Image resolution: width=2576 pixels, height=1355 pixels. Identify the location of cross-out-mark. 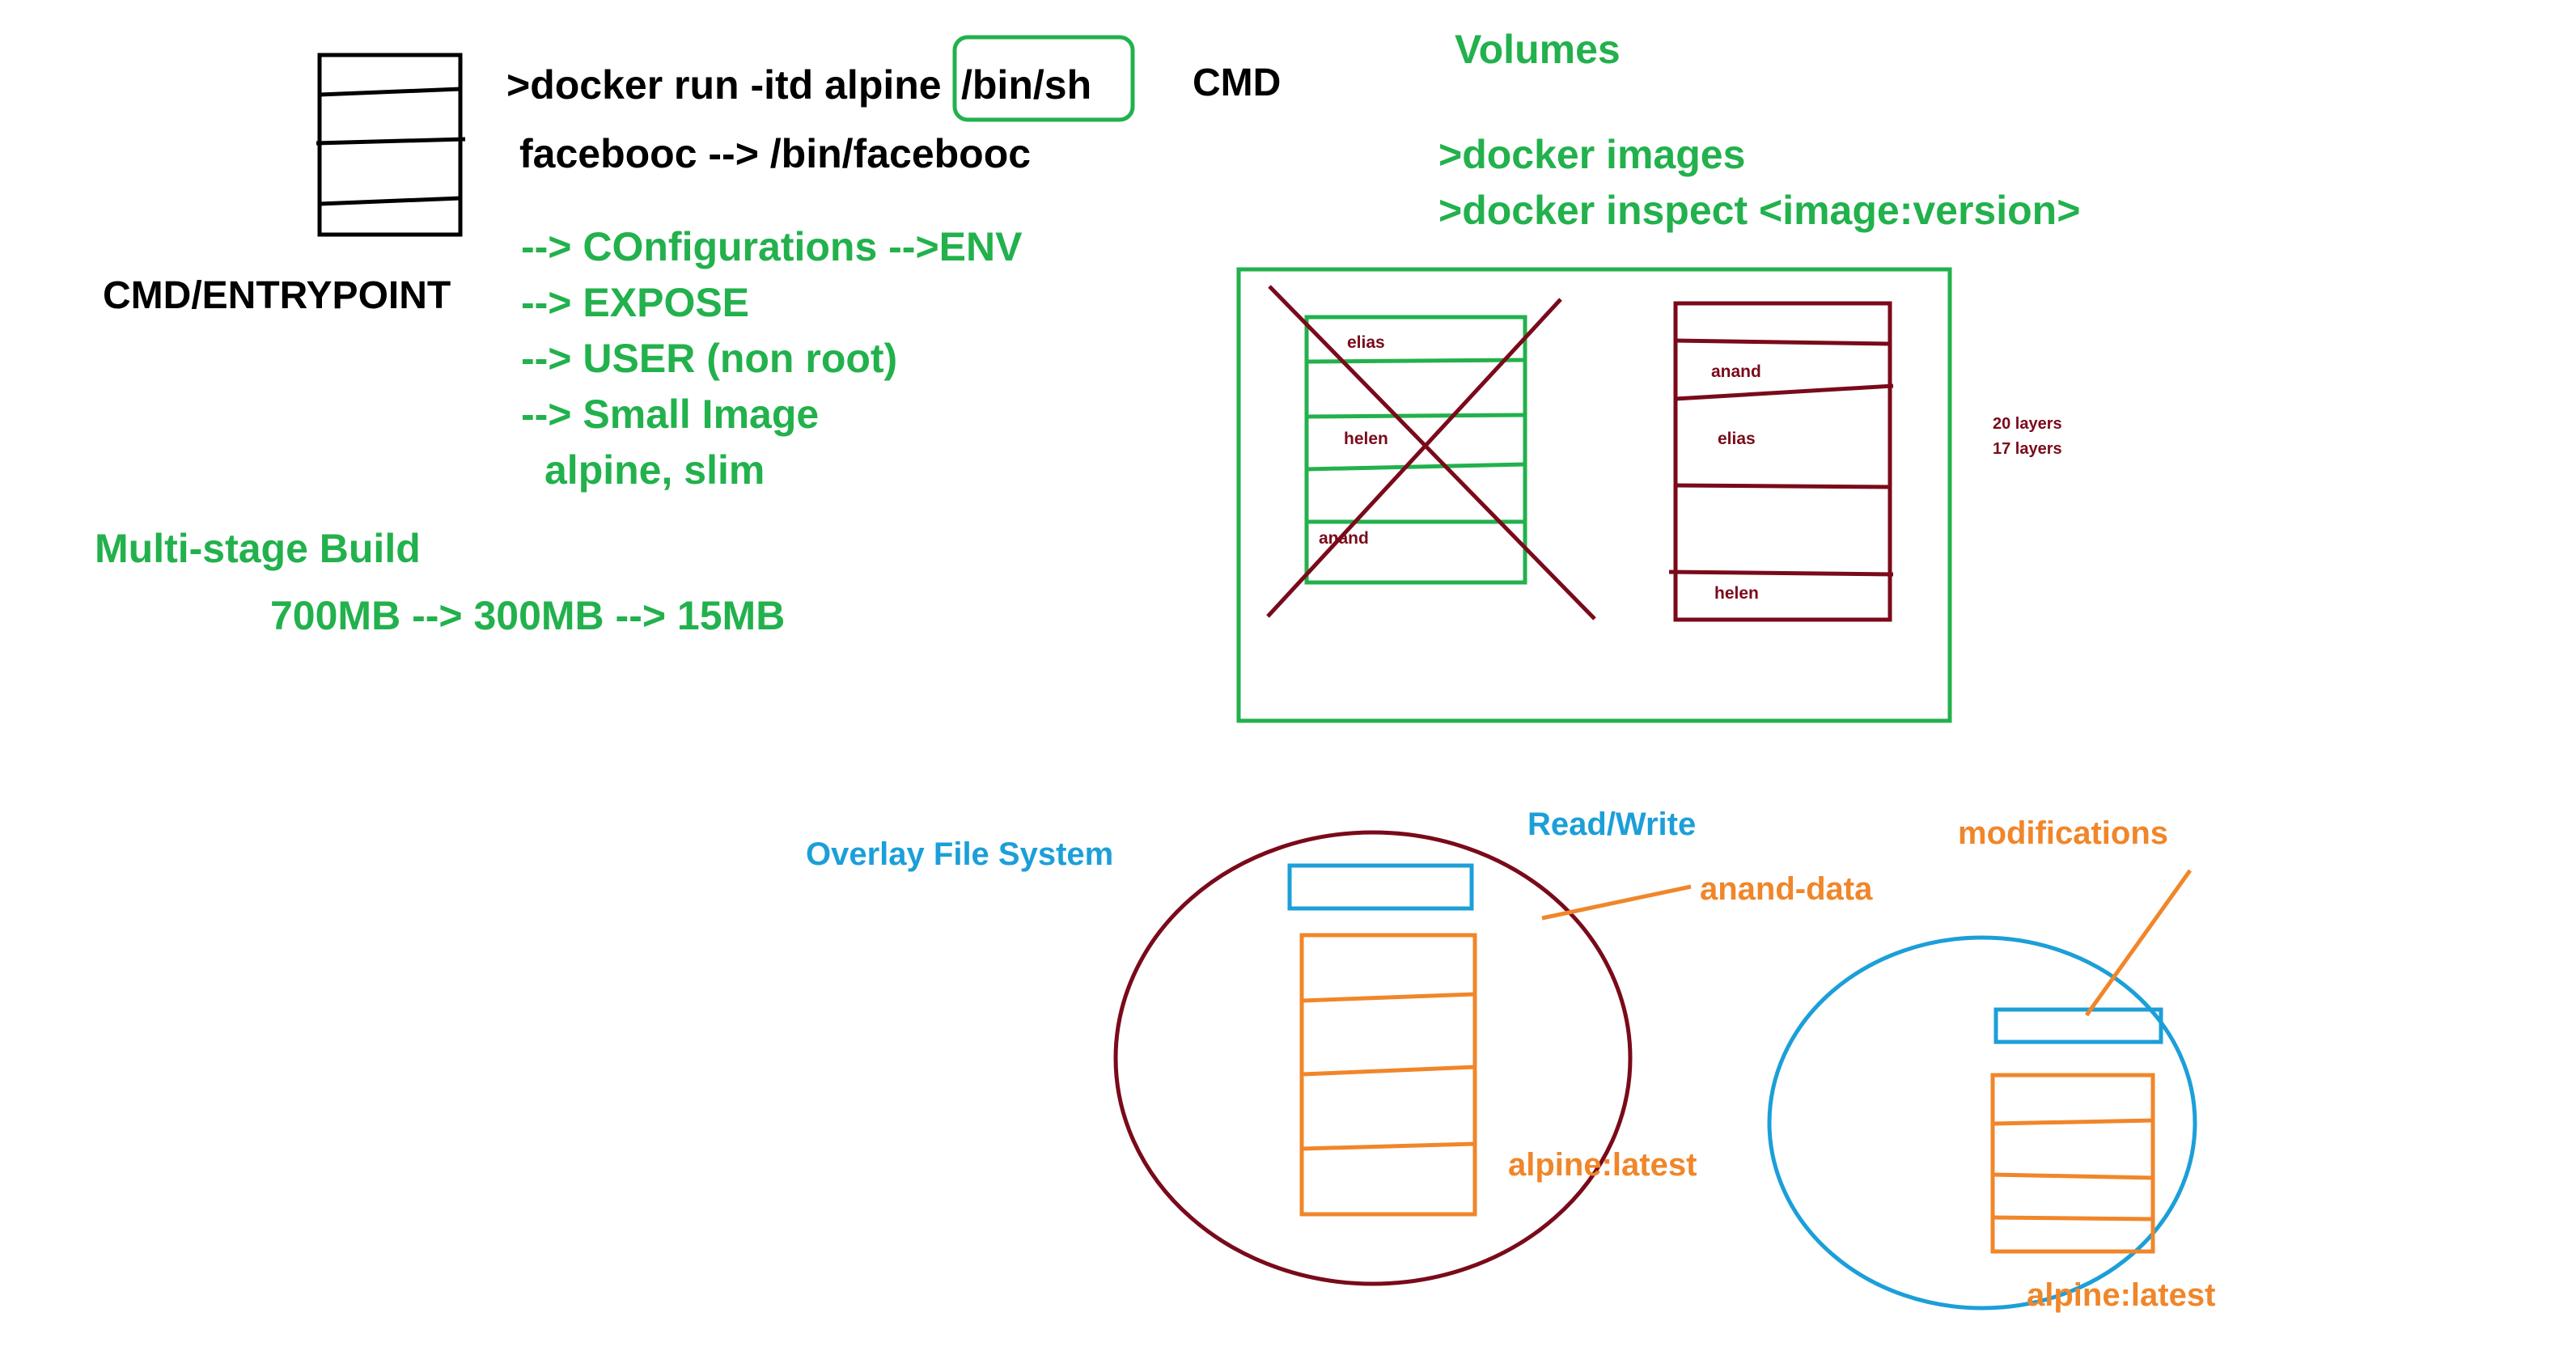
(1431, 452).